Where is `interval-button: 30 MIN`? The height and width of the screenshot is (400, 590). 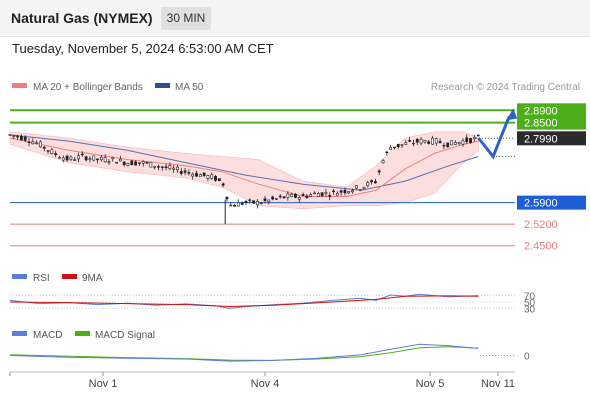 interval-button: 30 MIN is located at coordinates (186, 18).